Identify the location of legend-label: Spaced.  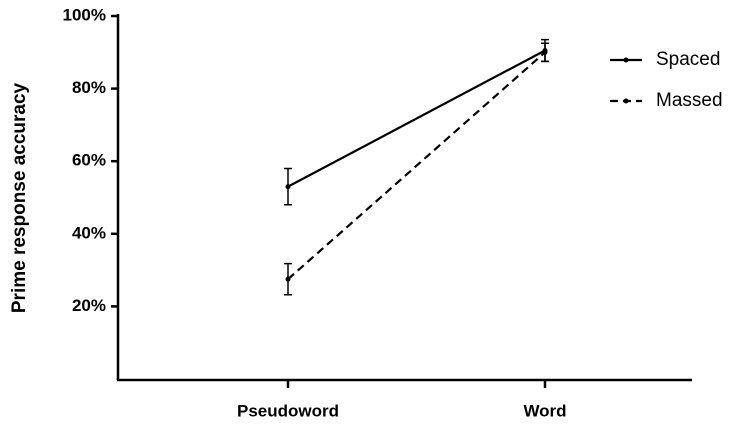
(688, 59).